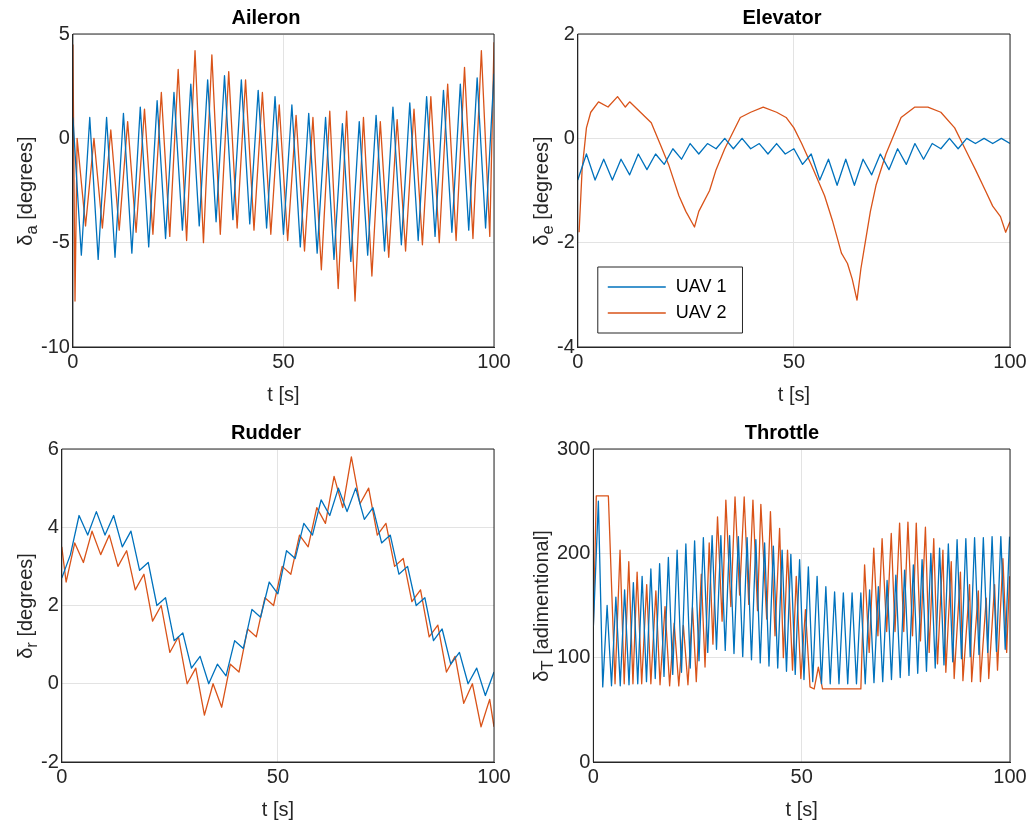 Image resolution: width=1032 pixels, height=830 pixels. I want to click on y-tick-label: 6, so click(53, 447).